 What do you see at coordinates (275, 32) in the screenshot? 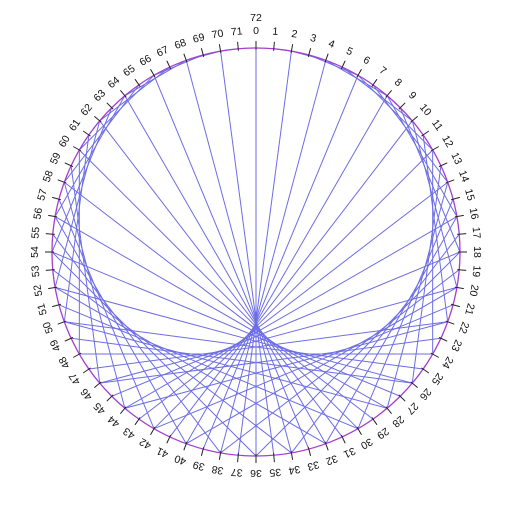
I see `tick-label-1: 1` at bounding box center [275, 32].